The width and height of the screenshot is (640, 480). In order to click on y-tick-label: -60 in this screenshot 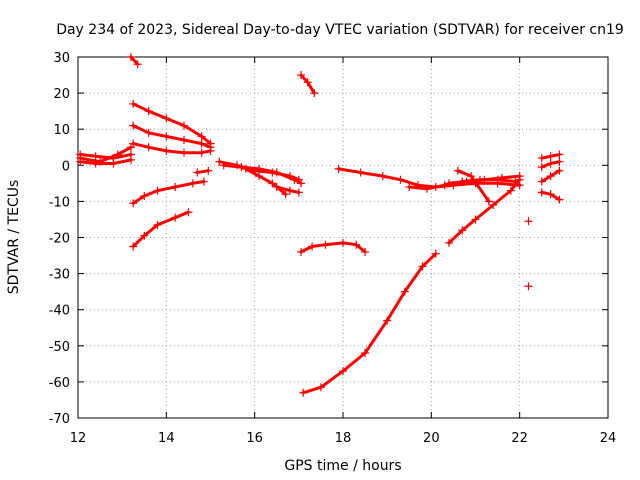, I will do `click(59, 383)`.